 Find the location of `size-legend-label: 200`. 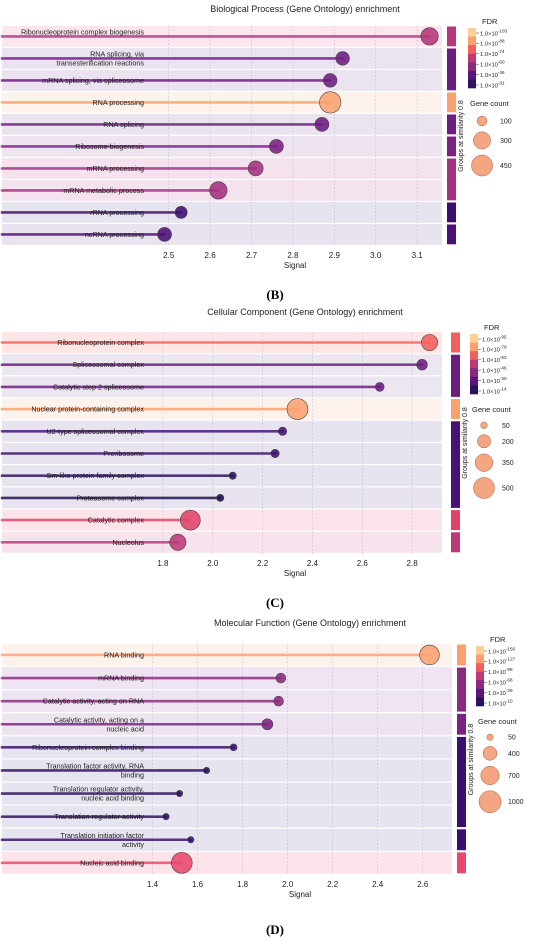

size-legend-label: 200 is located at coordinates (508, 442).